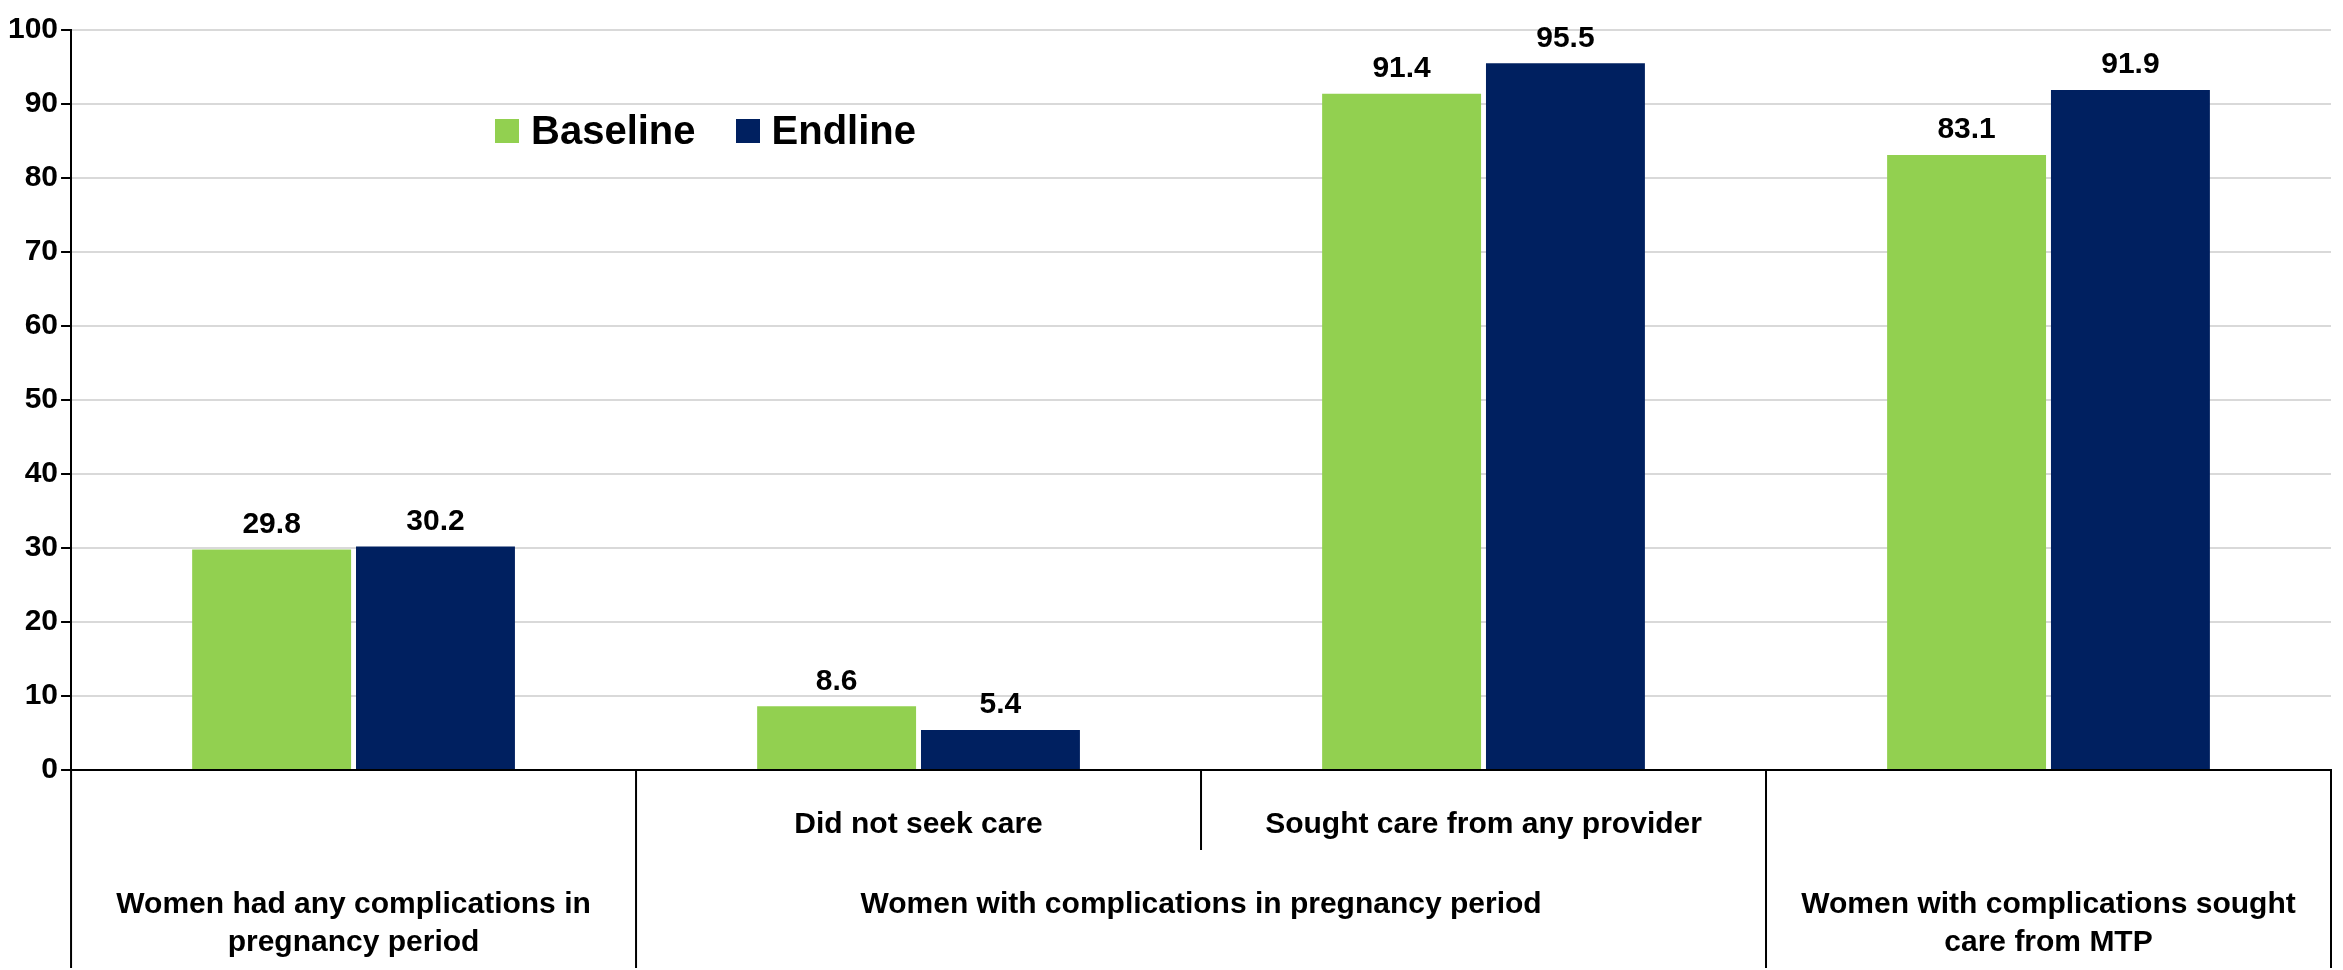 This screenshot has height=970, width=2343. What do you see at coordinates (41, 176) in the screenshot?
I see `y-tick-label: 80` at bounding box center [41, 176].